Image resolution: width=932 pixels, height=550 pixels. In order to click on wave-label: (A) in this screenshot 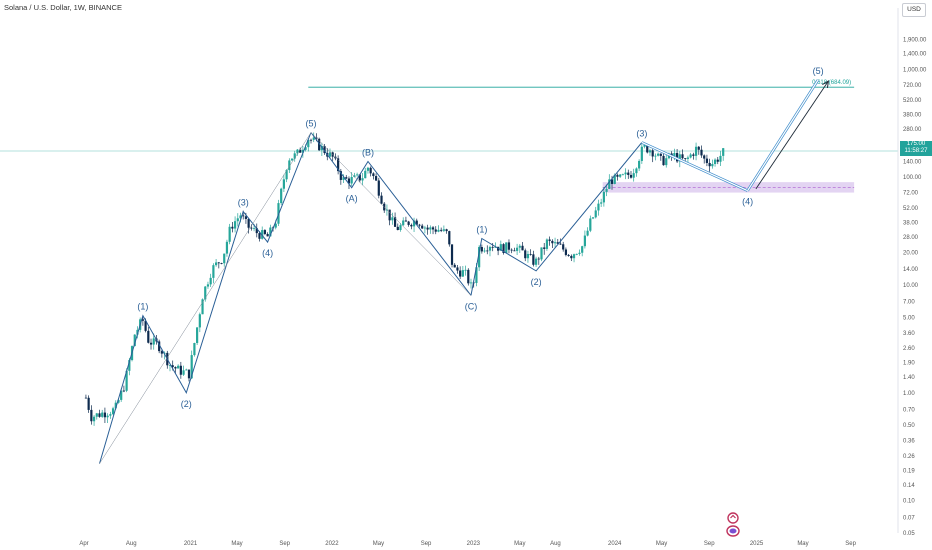, I will do `click(352, 199)`.